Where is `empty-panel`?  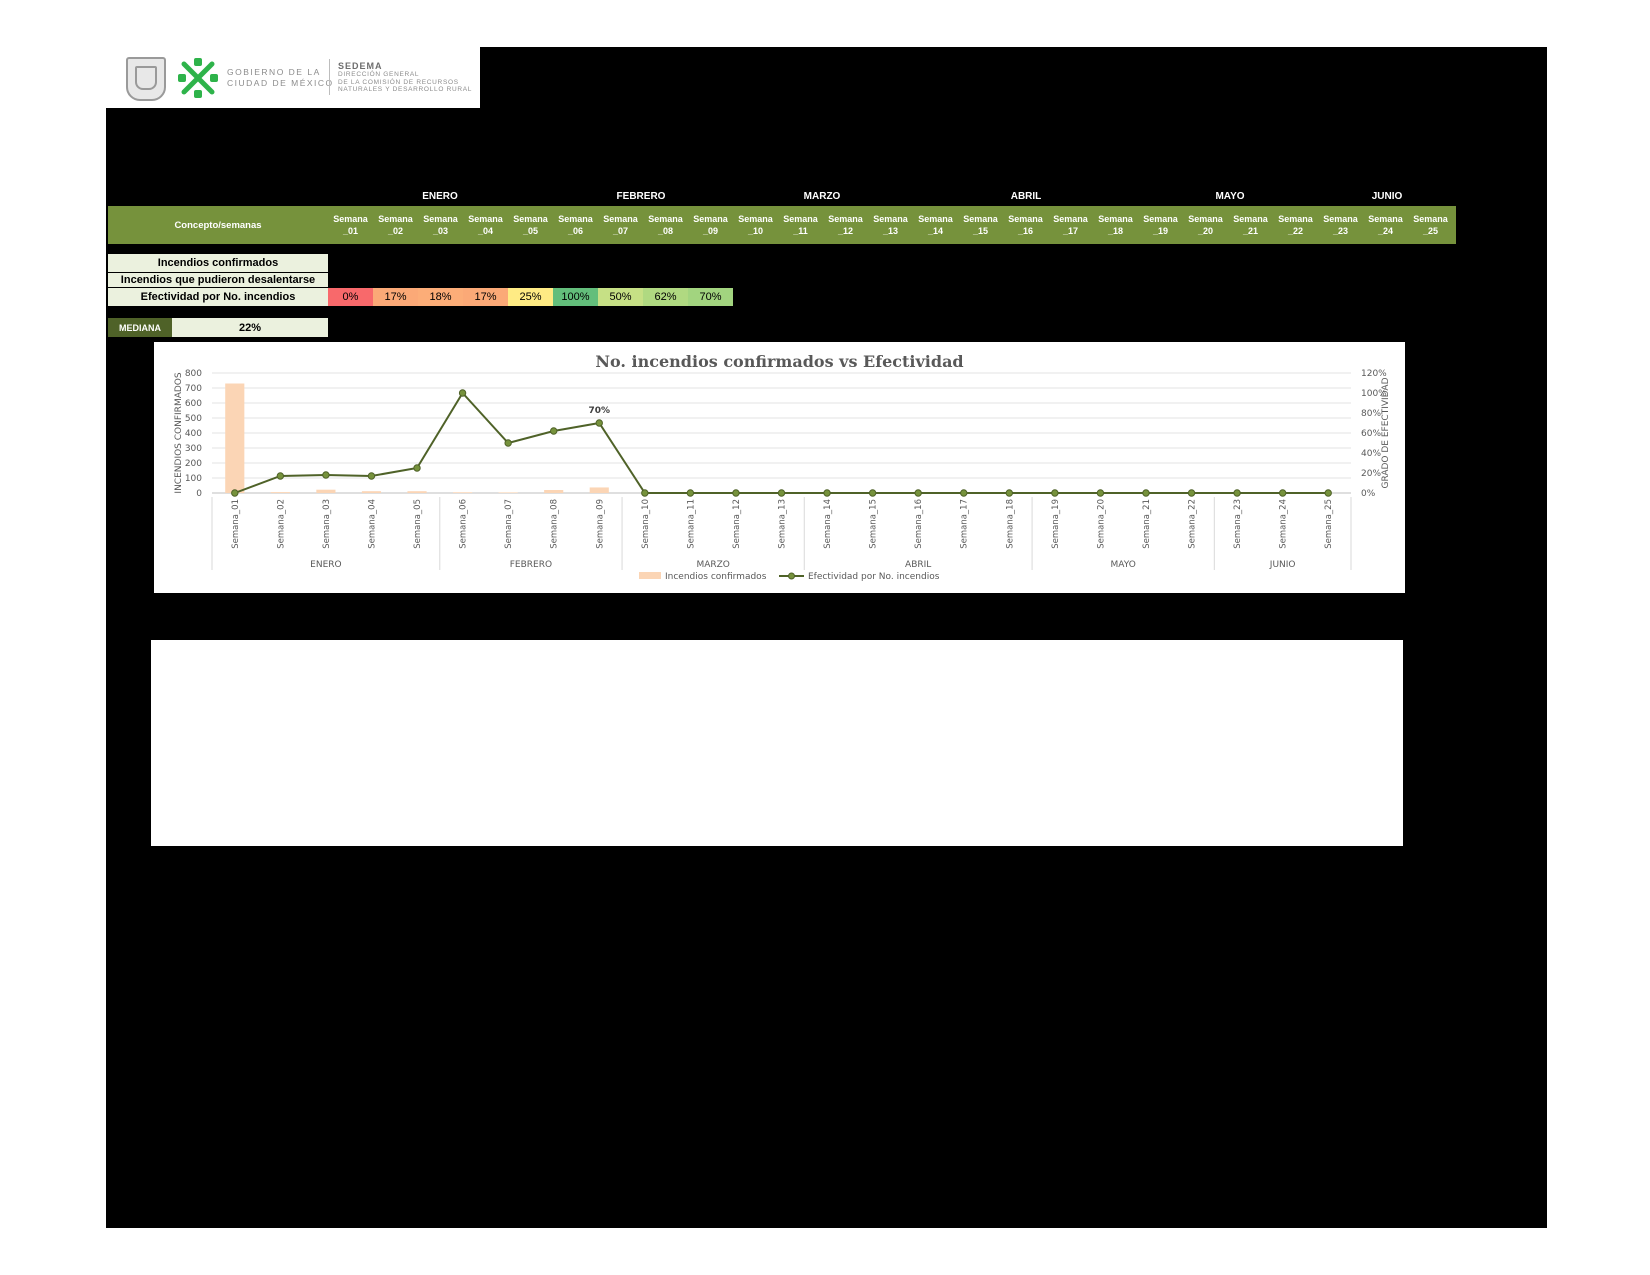 empty-panel is located at coordinates (777, 743).